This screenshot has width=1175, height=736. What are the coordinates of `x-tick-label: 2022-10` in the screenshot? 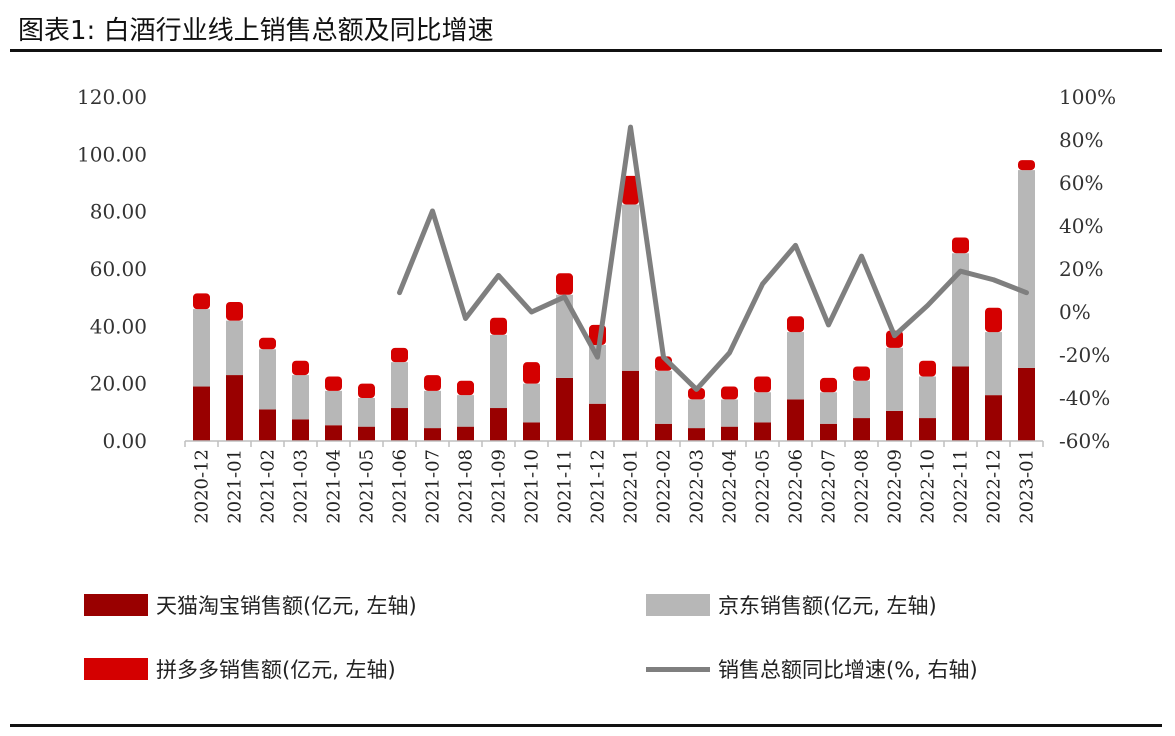 It's located at (928, 486).